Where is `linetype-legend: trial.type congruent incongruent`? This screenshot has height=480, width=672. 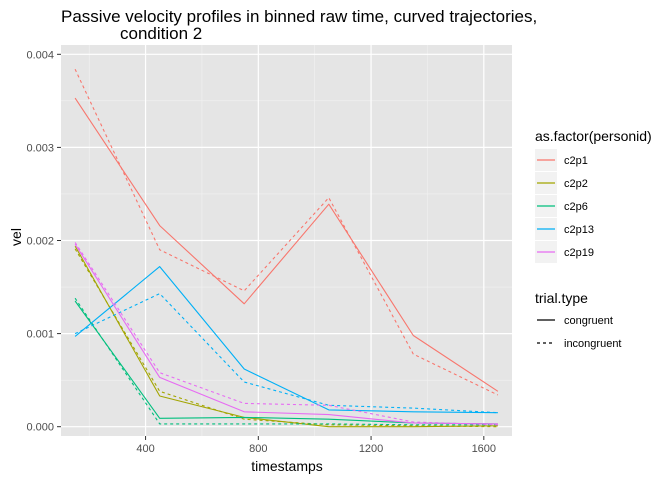 linetype-legend: trial.type congruent incongruent is located at coordinates (578, 322).